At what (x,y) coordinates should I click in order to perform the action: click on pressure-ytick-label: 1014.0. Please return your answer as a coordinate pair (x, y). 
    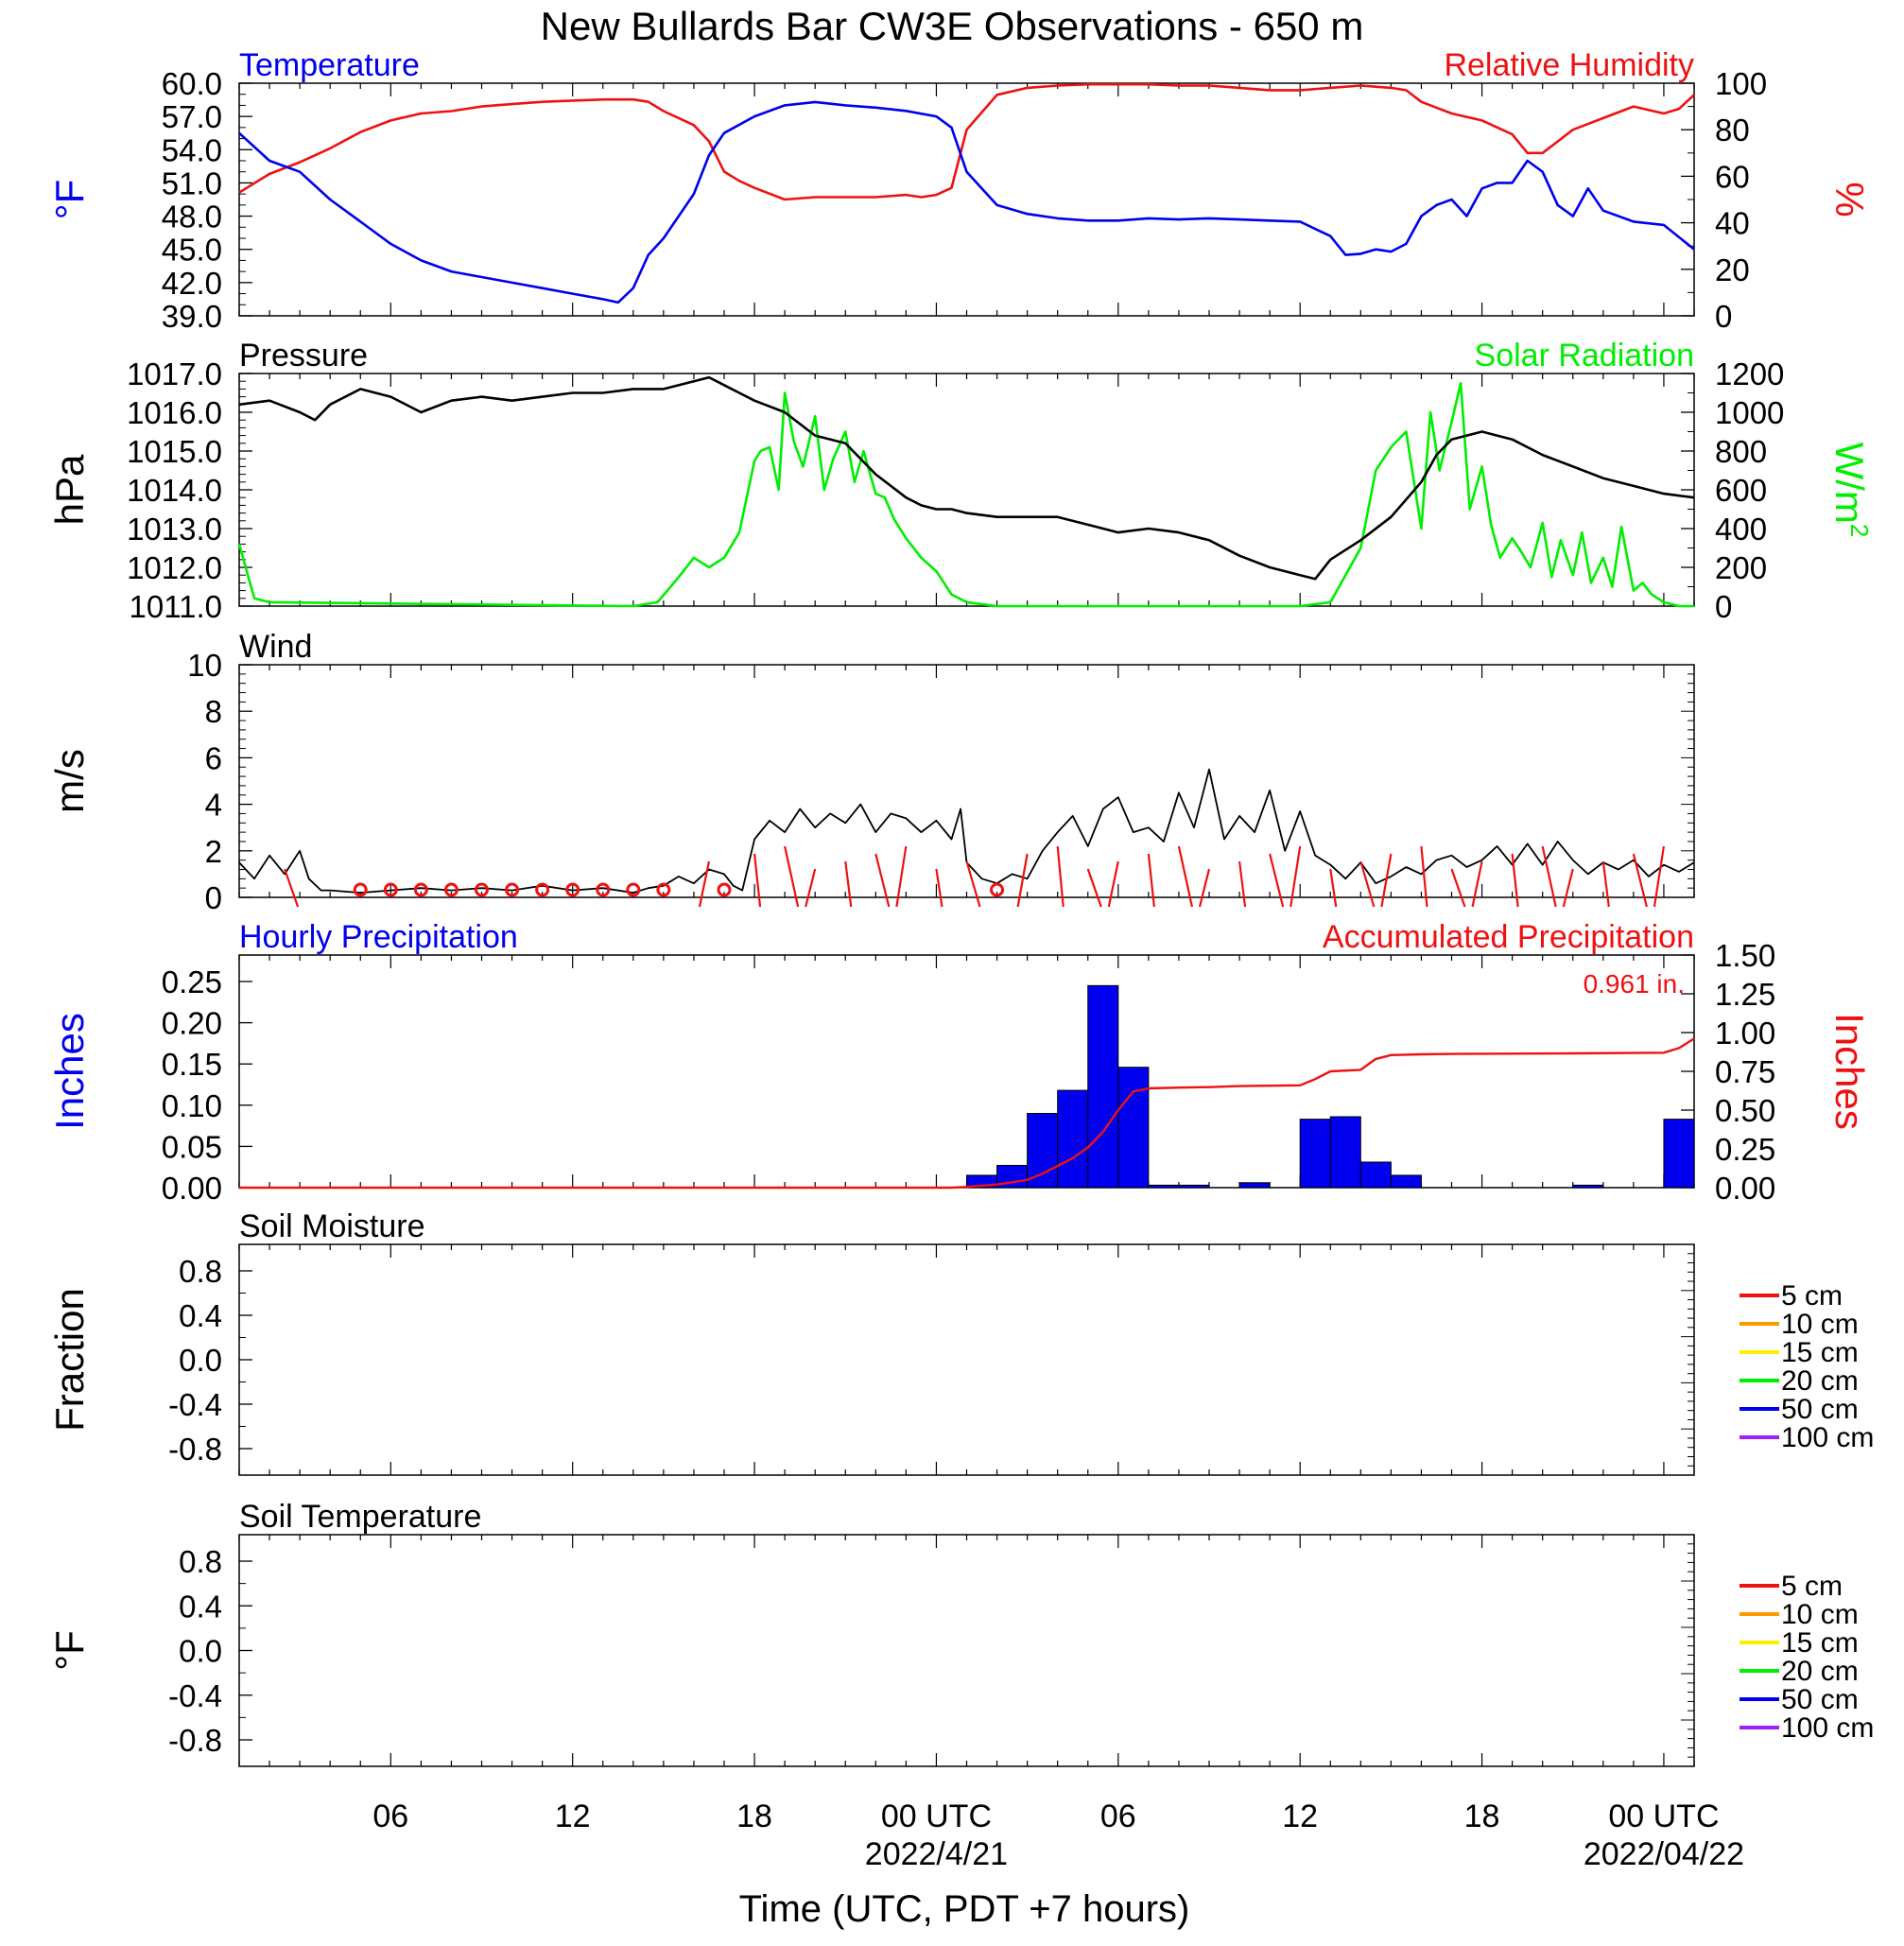
    Looking at the image, I should click on (174, 491).